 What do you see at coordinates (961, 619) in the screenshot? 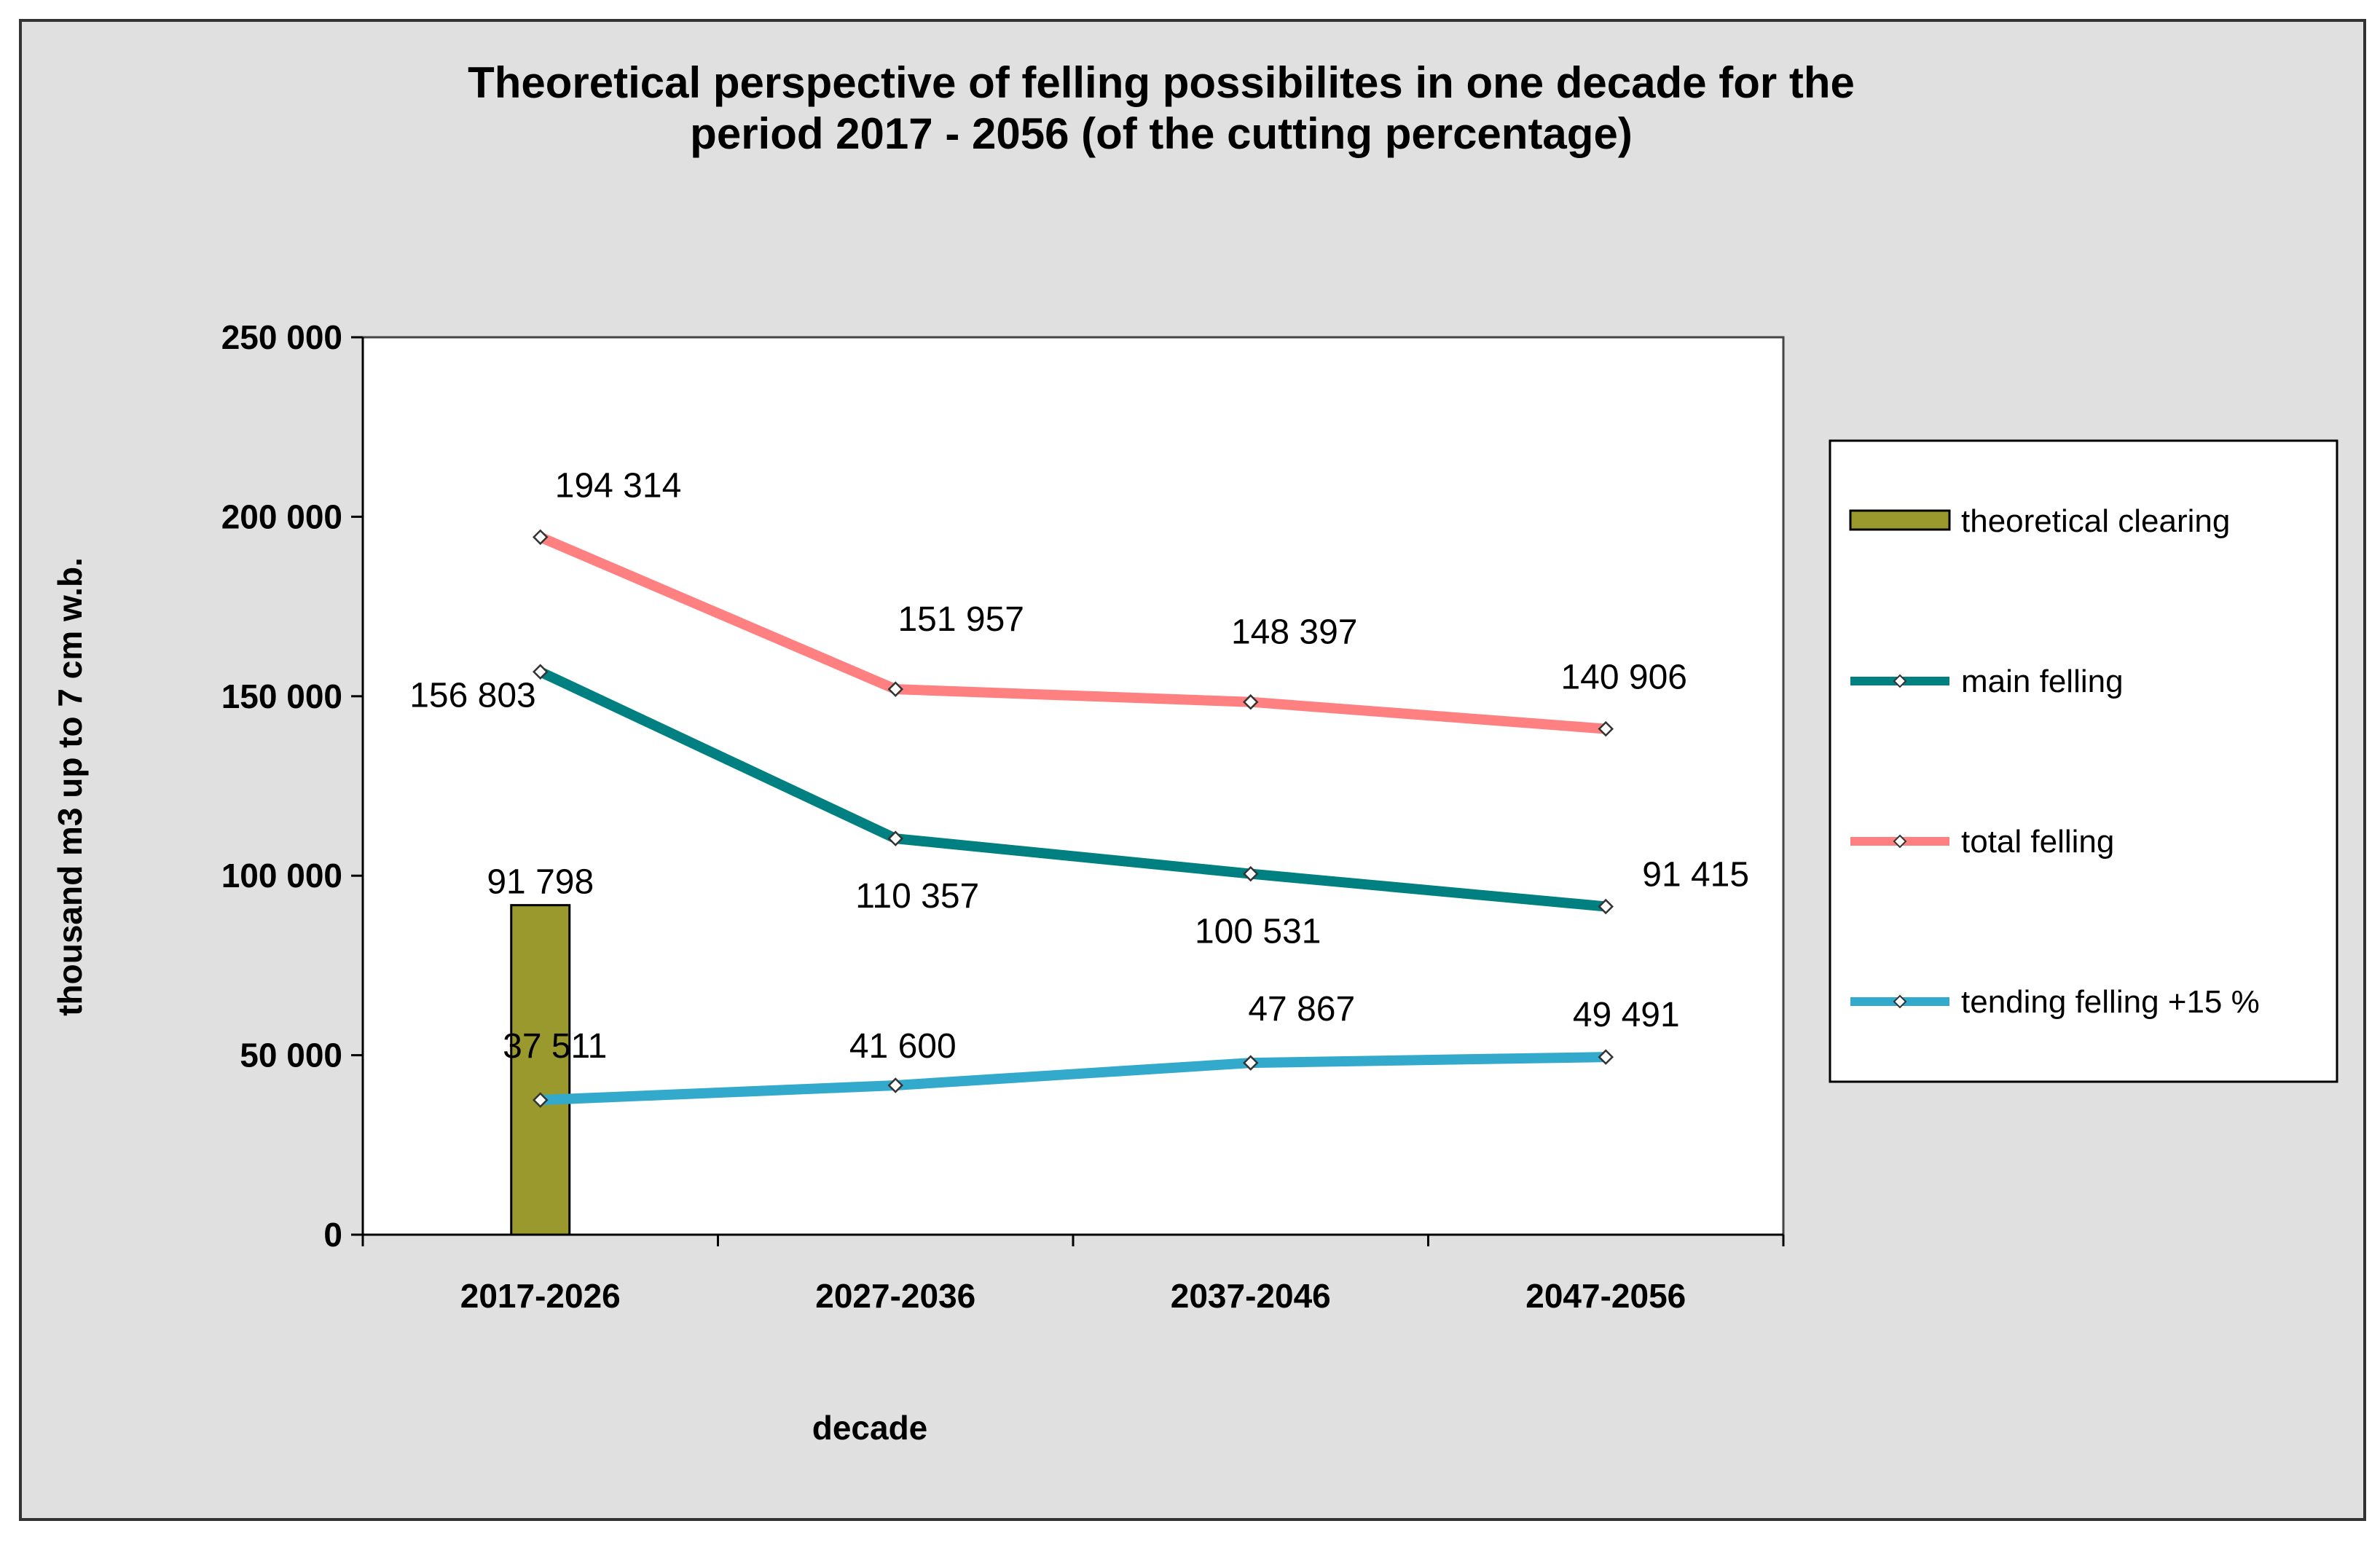
I see `data-label-total-felling: 151 957` at bounding box center [961, 619].